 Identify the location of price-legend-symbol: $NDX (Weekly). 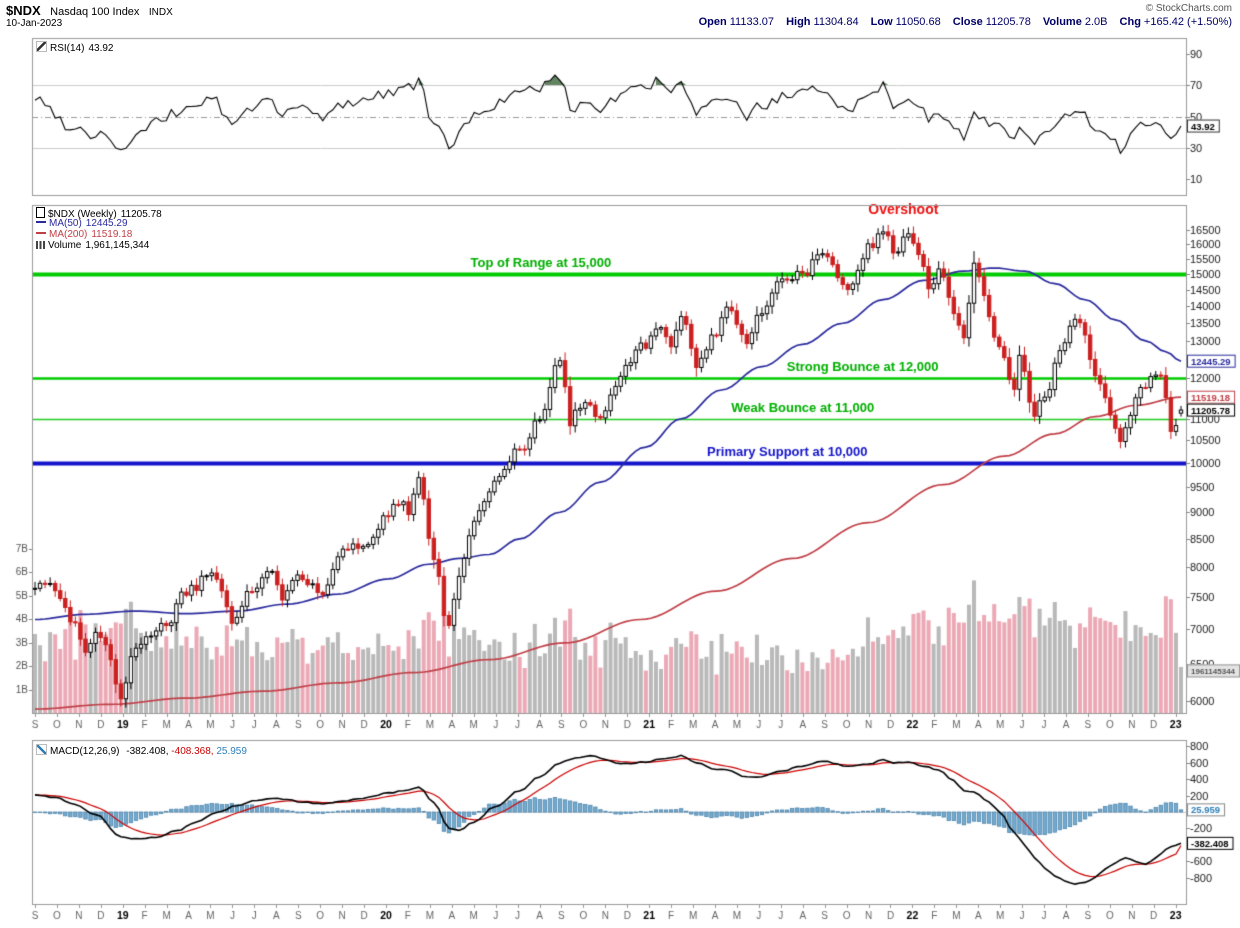
(82, 214).